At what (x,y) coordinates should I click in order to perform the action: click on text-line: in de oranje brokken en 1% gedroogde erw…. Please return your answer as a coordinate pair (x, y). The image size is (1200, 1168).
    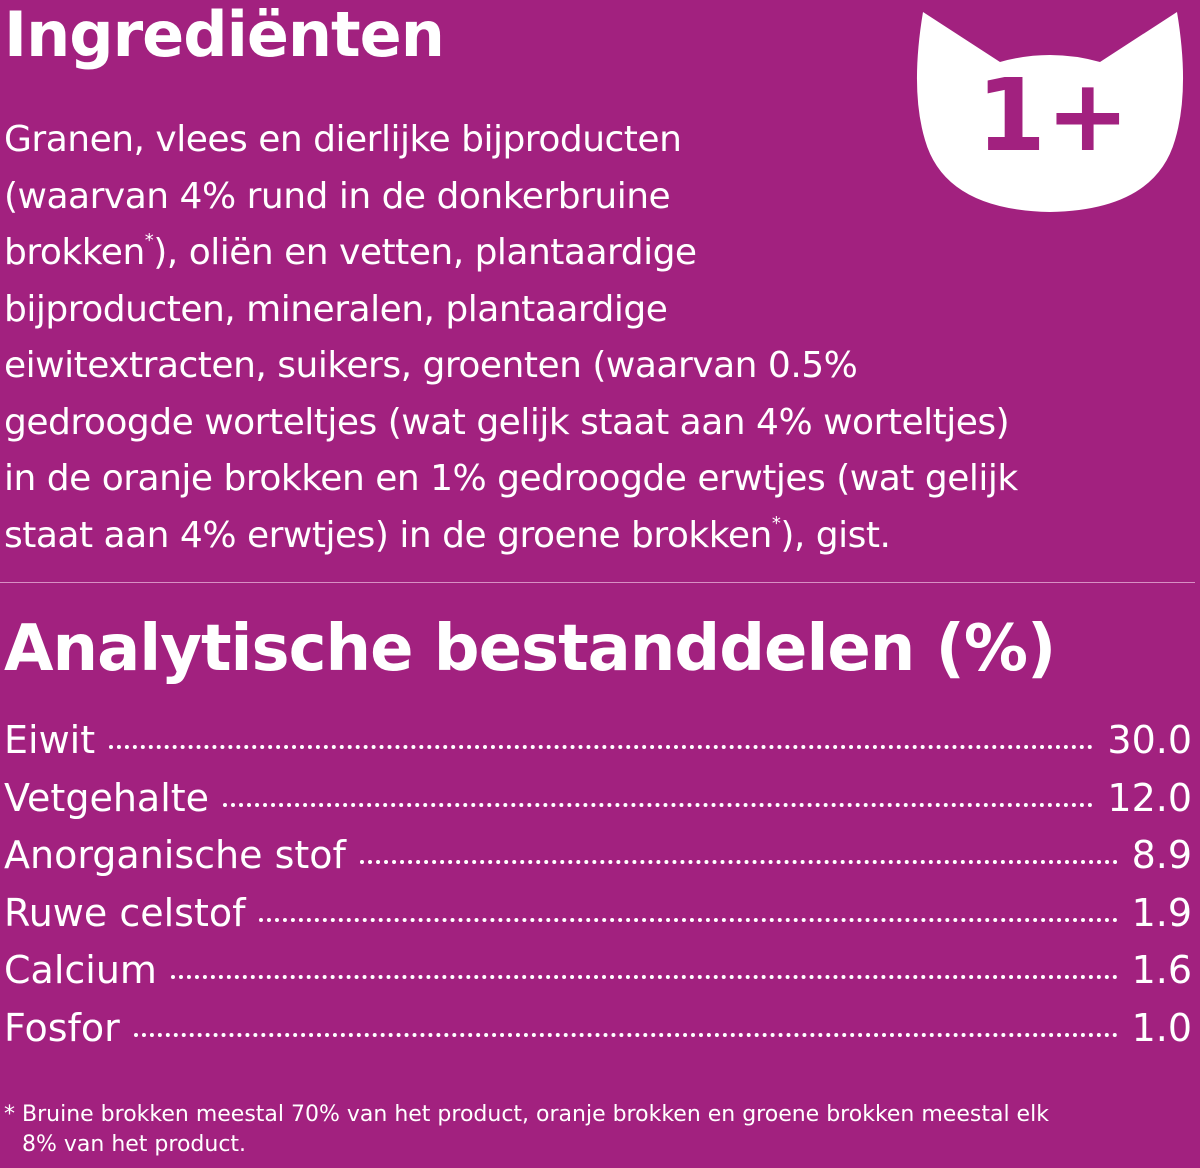
    Looking at the image, I should click on (511, 478).